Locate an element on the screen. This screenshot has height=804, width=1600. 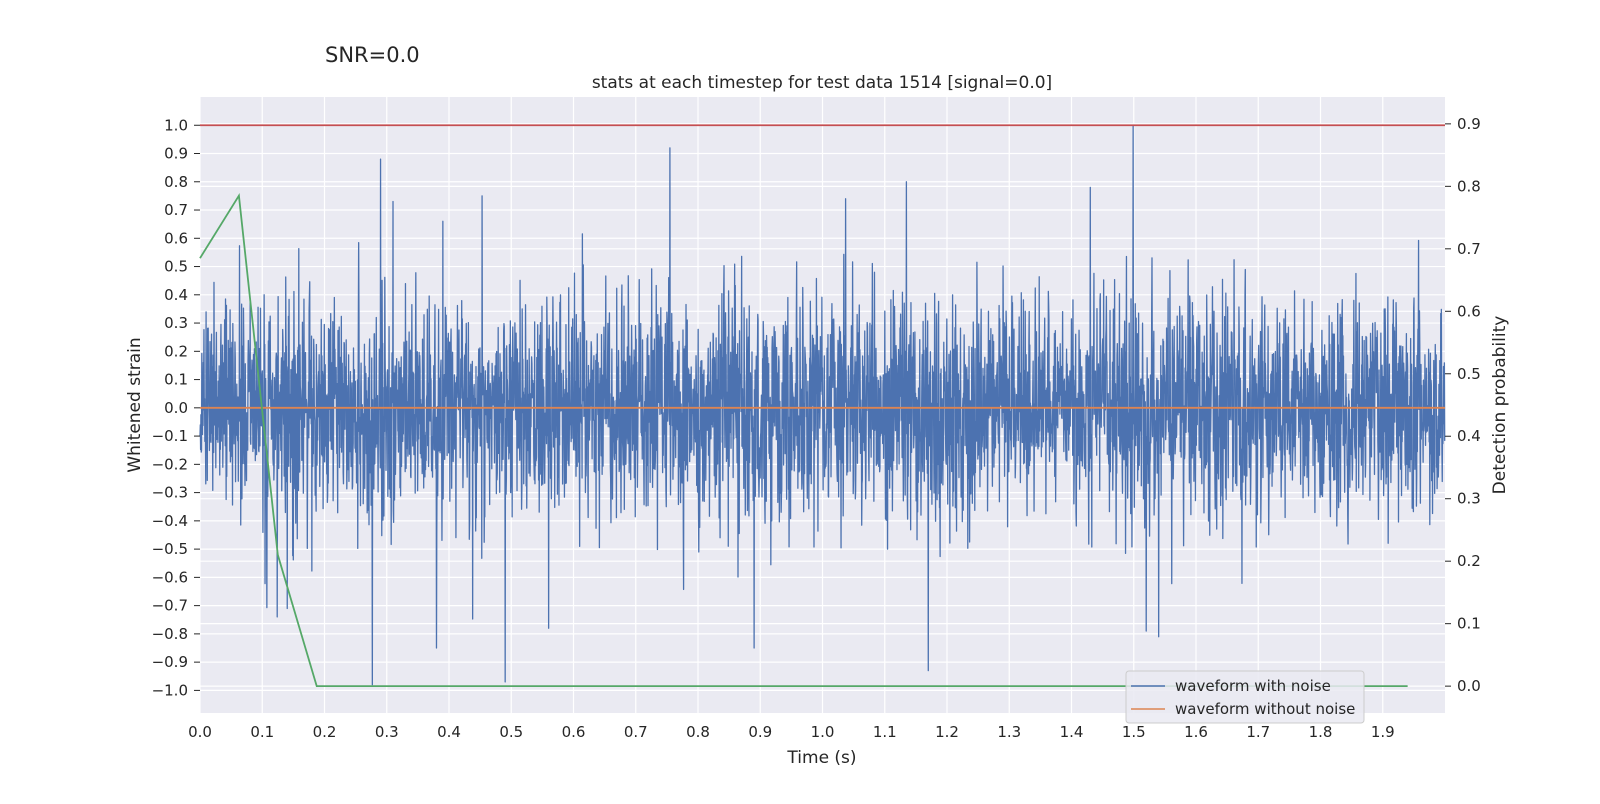
y-left-tick-label: 1.0 is located at coordinates (176, 125).